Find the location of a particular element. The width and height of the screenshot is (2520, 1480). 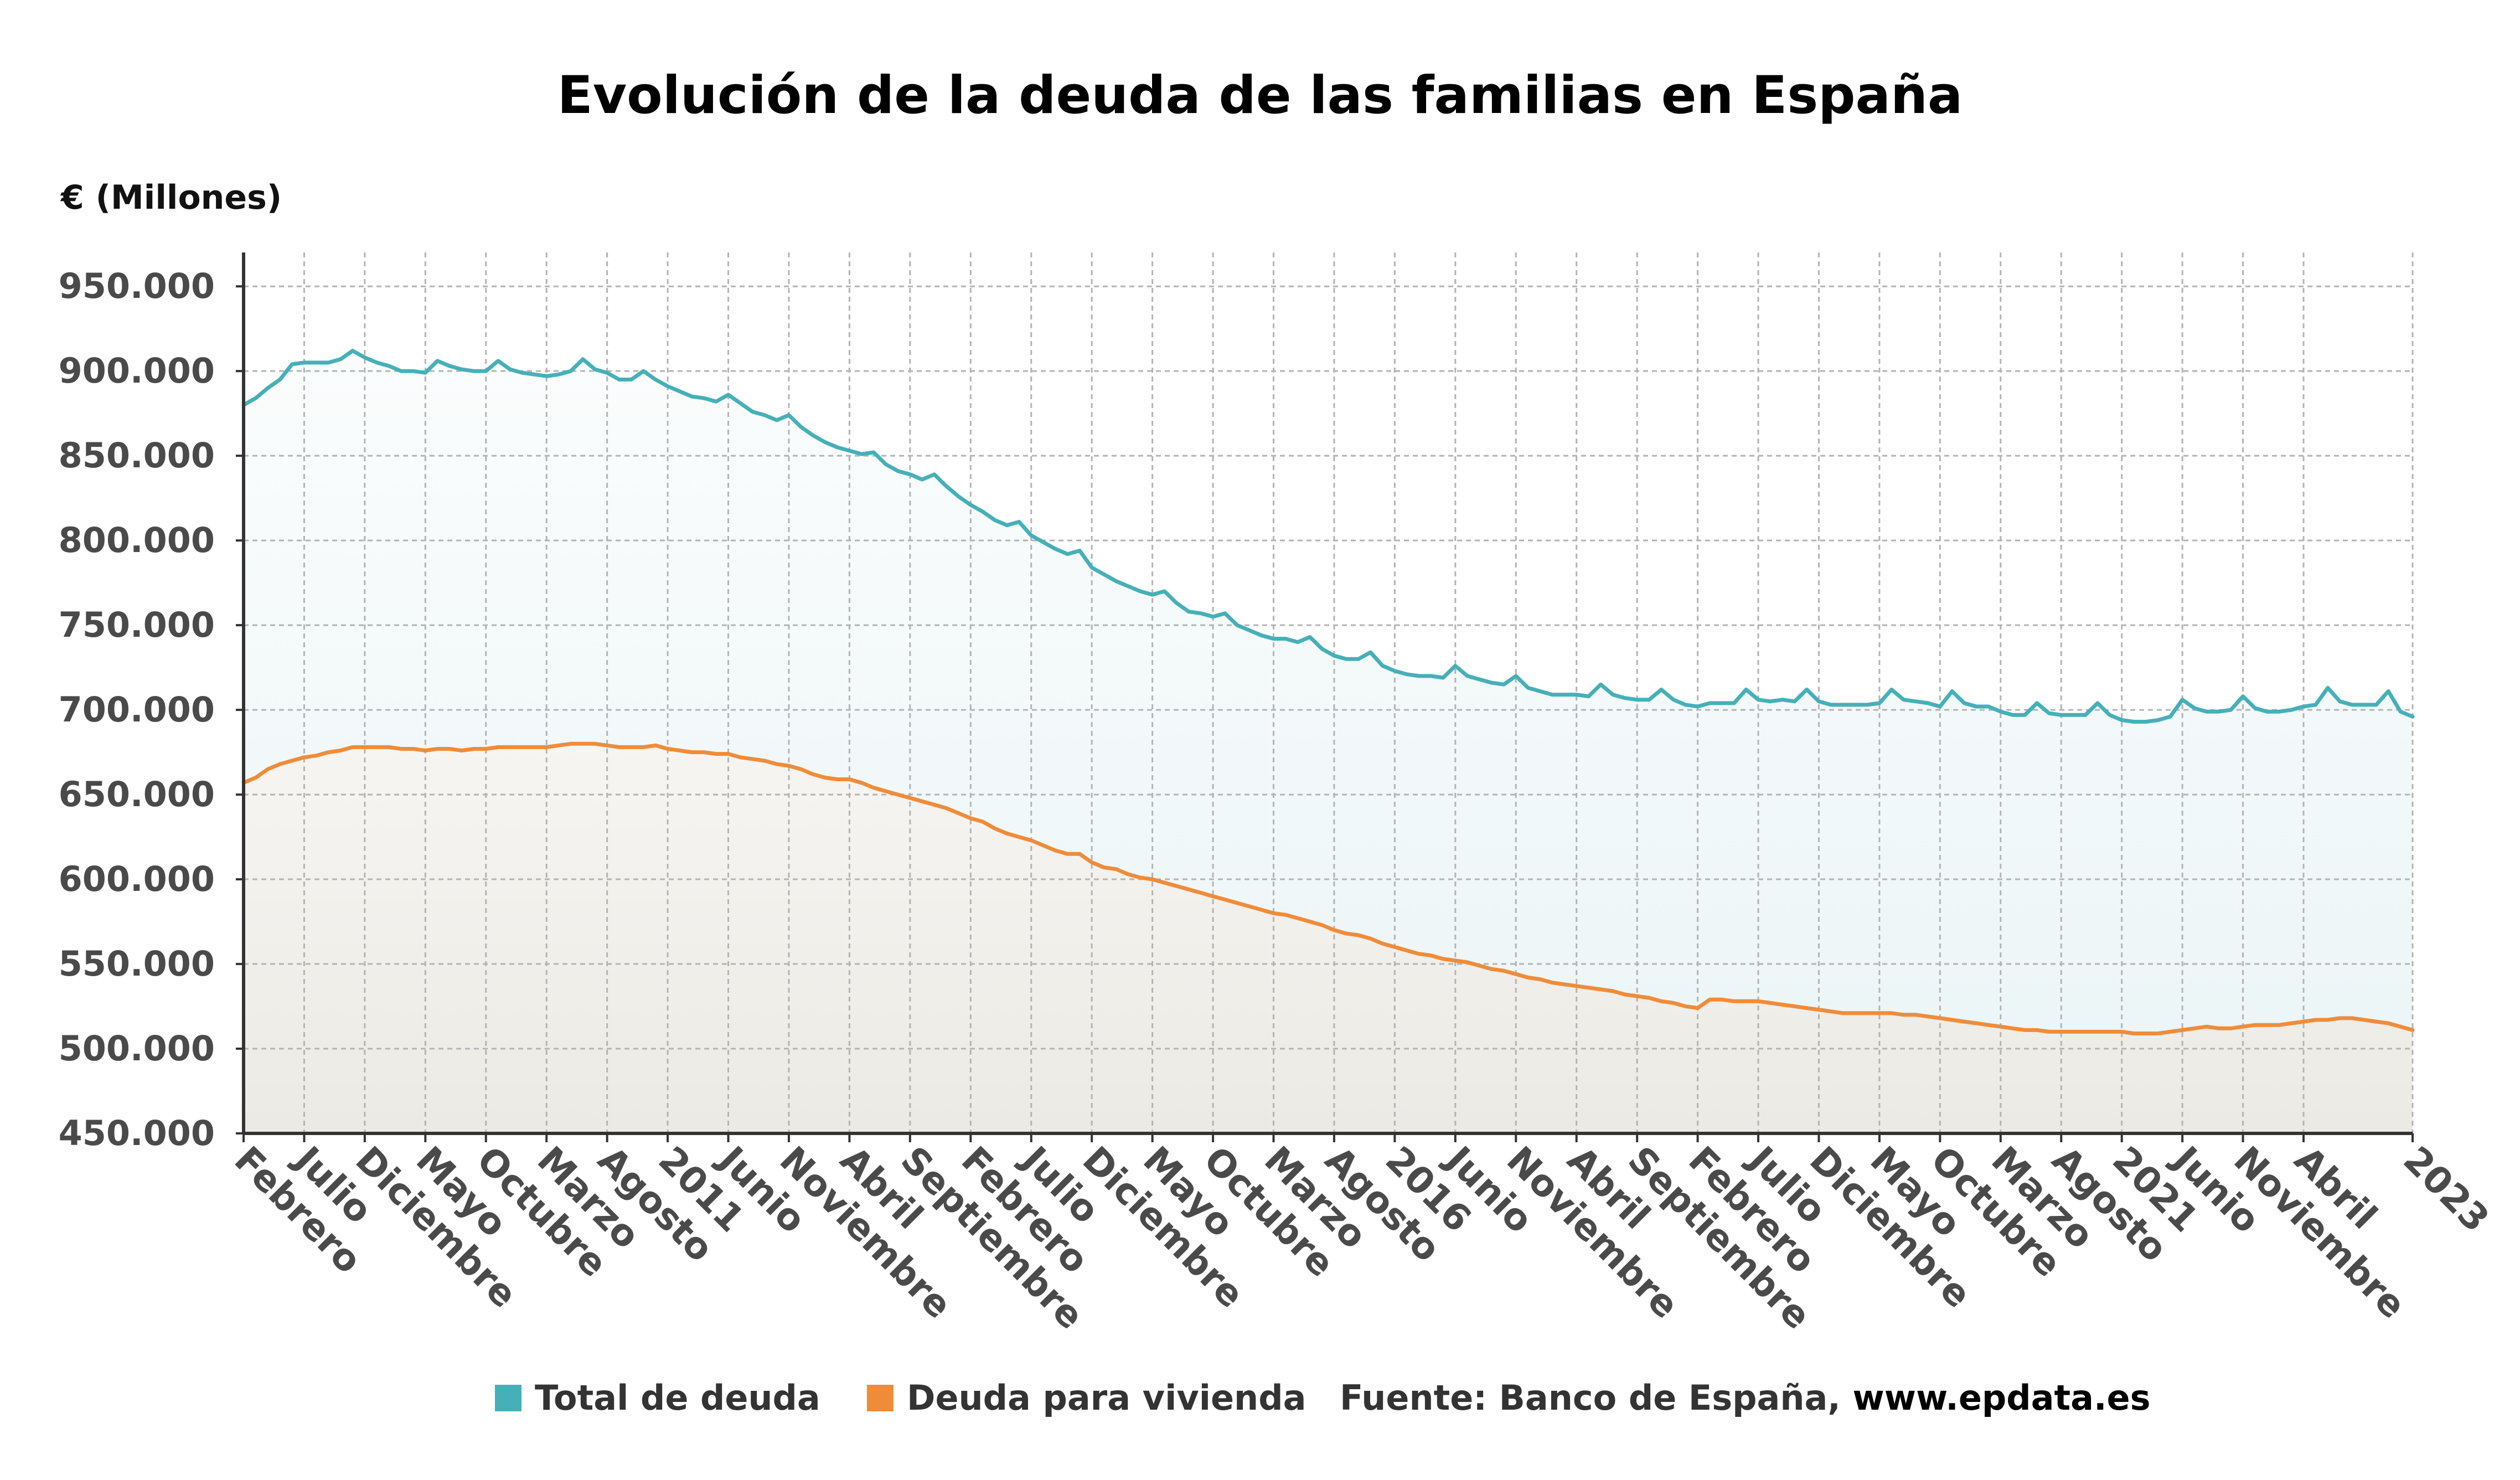

source-site-link: www.epdata.es is located at coordinates (2001, 1398).